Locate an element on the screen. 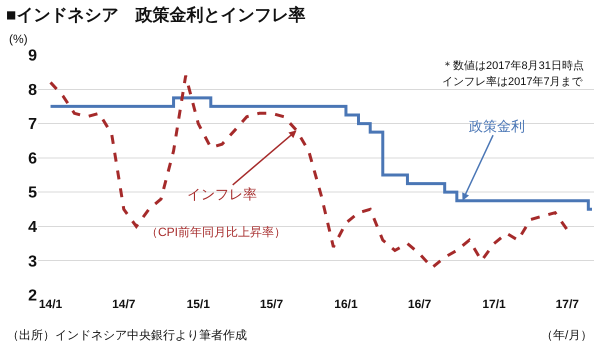 The width and height of the screenshot is (600, 350). y-tick-label: 5 is located at coordinates (33, 193).